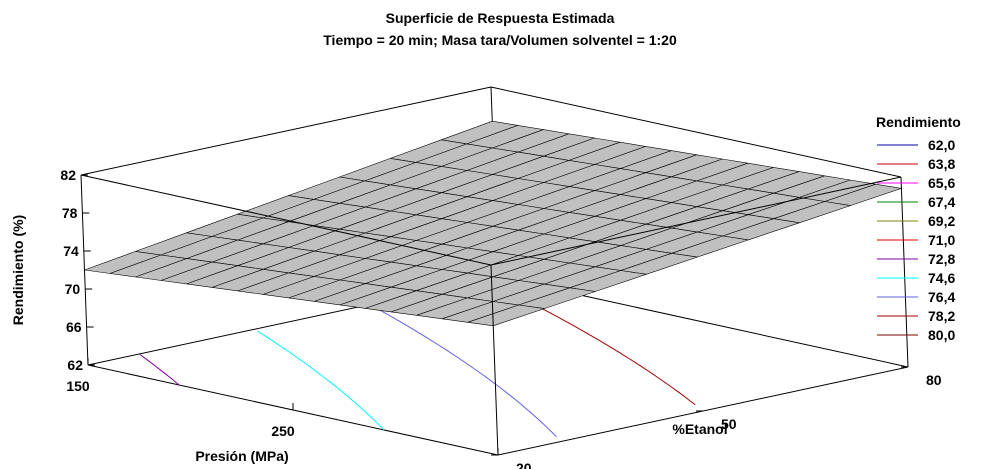 This screenshot has height=469, width=1006. Describe the element at coordinates (941, 297) in the screenshot. I see `legend-label-8: 76,4` at that location.